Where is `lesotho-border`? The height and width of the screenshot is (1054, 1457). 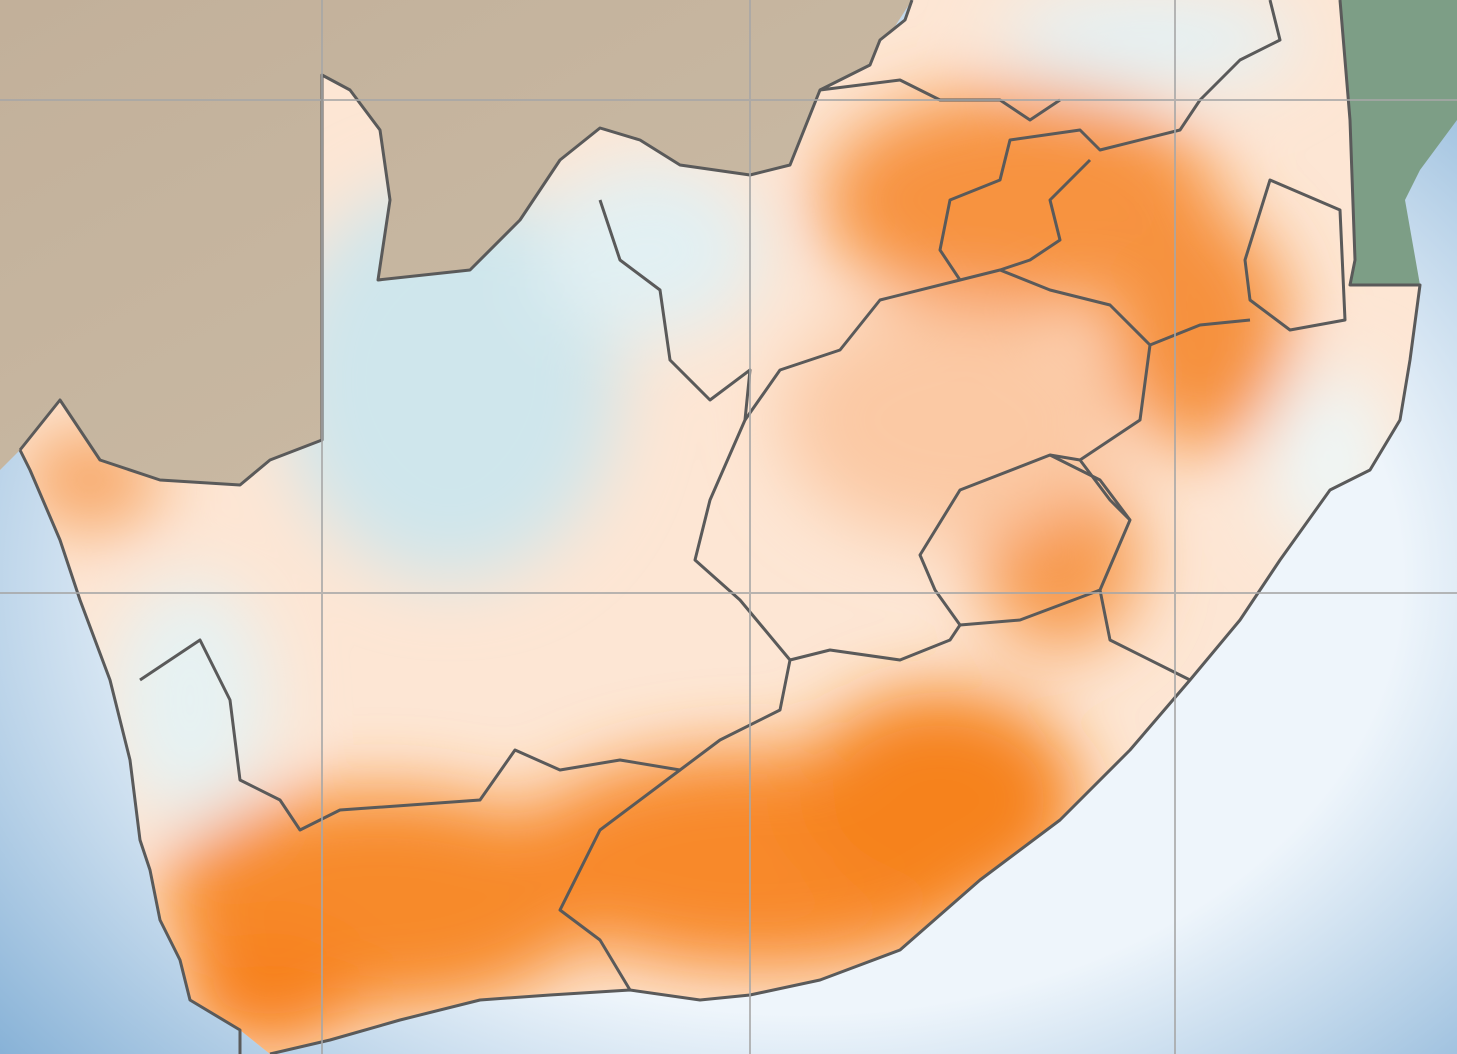
lesotho-border is located at coordinates (1025, 540).